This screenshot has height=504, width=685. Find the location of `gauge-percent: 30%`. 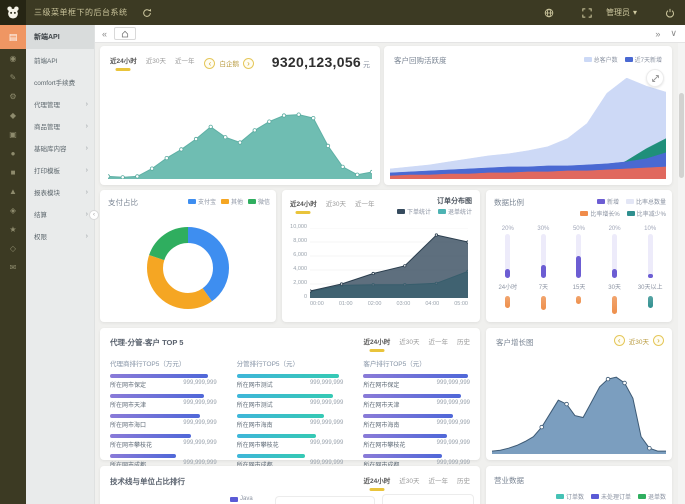

gauge-percent: 30% is located at coordinates (543, 229).